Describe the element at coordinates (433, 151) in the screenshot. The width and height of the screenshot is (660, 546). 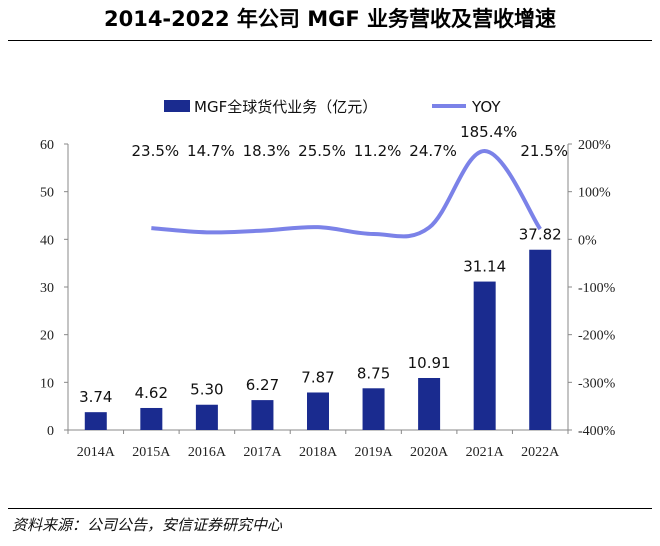
I see `yoy-data-label: 24.7%` at that location.